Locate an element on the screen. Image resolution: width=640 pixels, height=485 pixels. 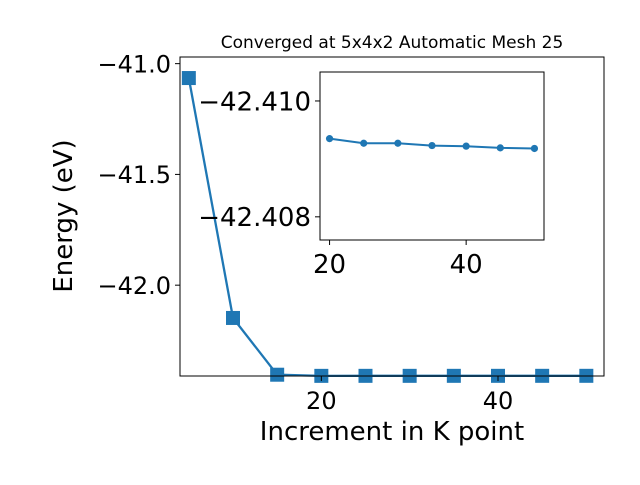
x-axis-label: Increment in K point is located at coordinates (392, 432).